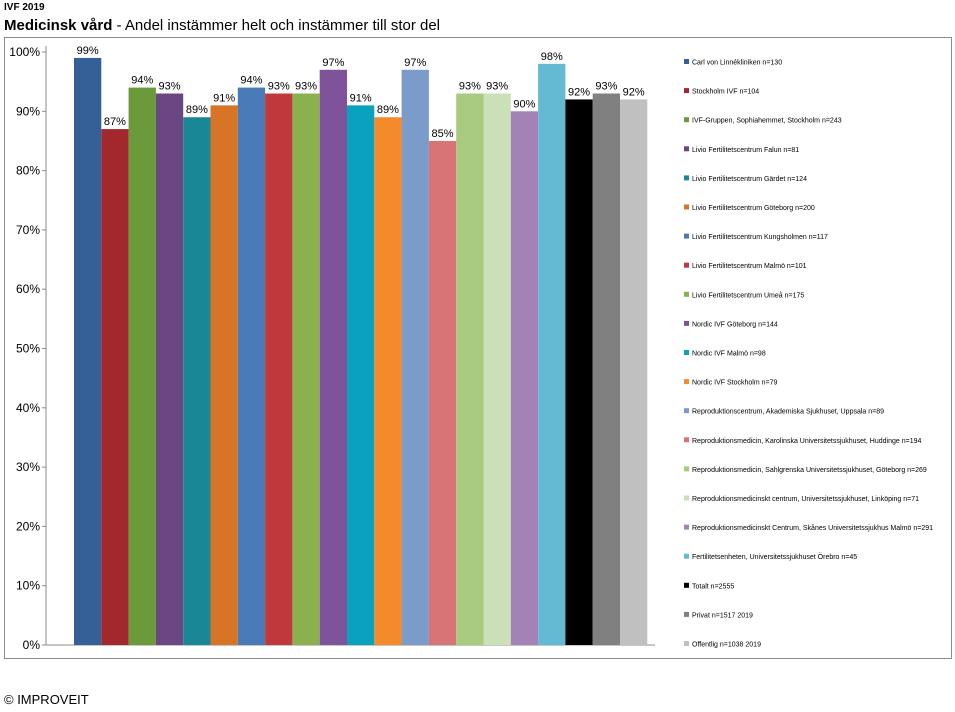 The height and width of the screenshot is (712, 955). Describe the element at coordinates (726, 645) in the screenshot. I see `legend-entry-label: Offentlig n=1038 2019` at that location.